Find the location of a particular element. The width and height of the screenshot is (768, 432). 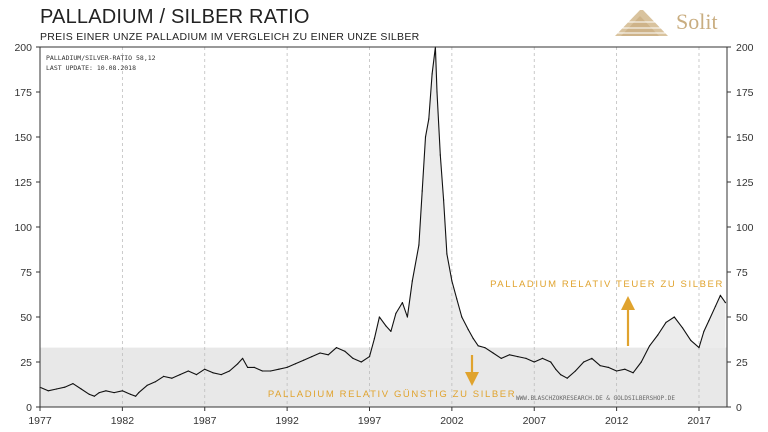

x-tick-label-2007: 2007 is located at coordinates (535, 421).